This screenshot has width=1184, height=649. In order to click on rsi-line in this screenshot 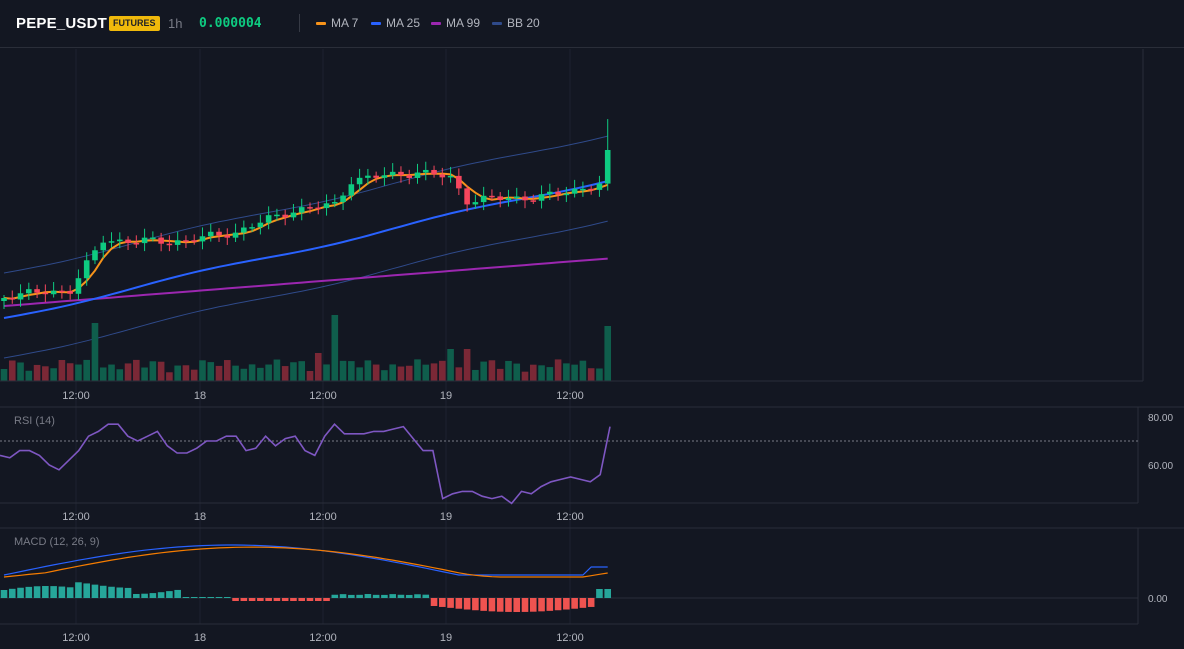, I will do `click(305, 464)`.